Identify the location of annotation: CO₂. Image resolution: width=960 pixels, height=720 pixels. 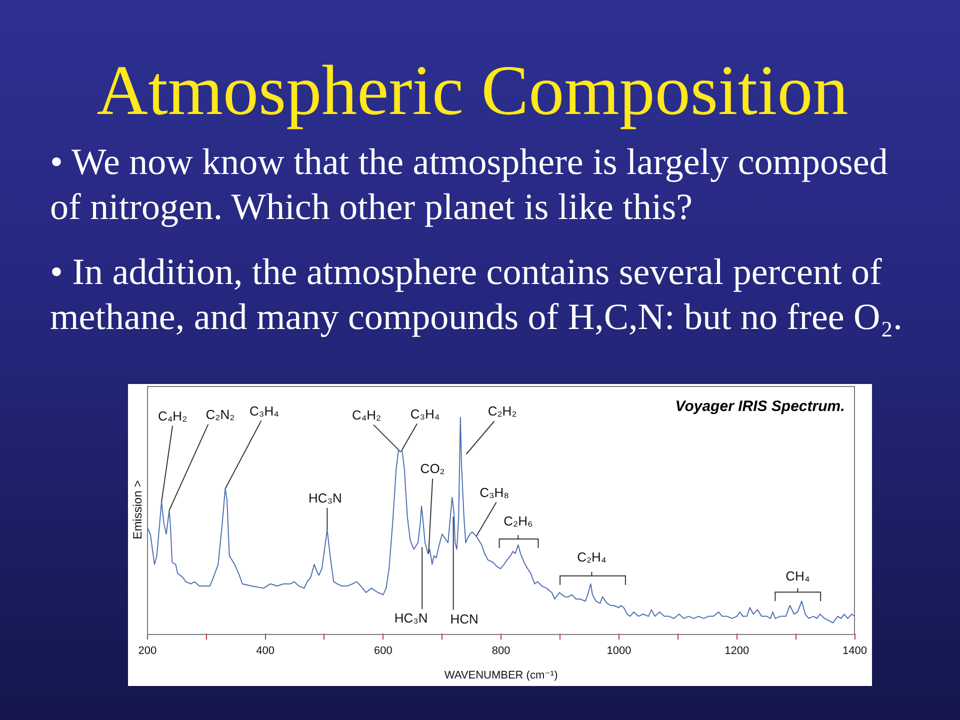
(432, 468).